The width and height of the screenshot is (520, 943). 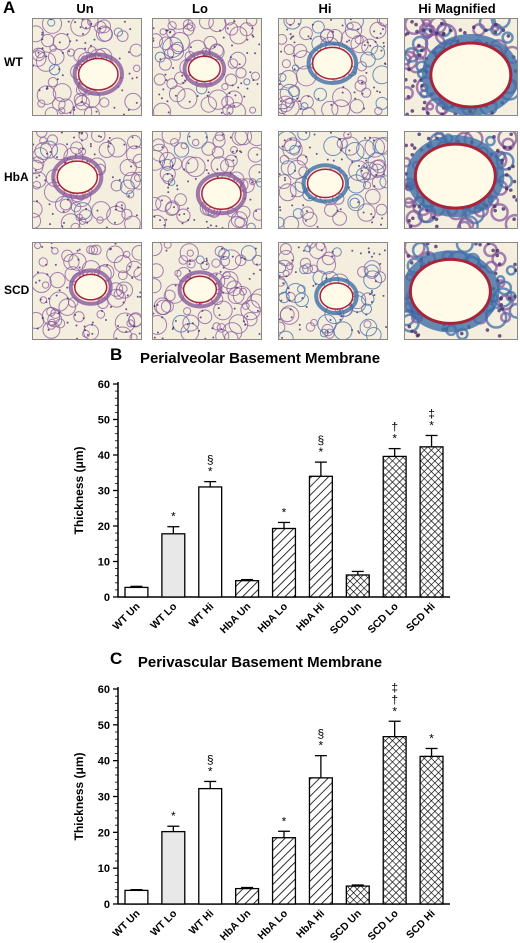 What do you see at coordinates (333, 67) in the screenshot?
I see `micrograph-wt-hi` at bounding box center [333, 67].